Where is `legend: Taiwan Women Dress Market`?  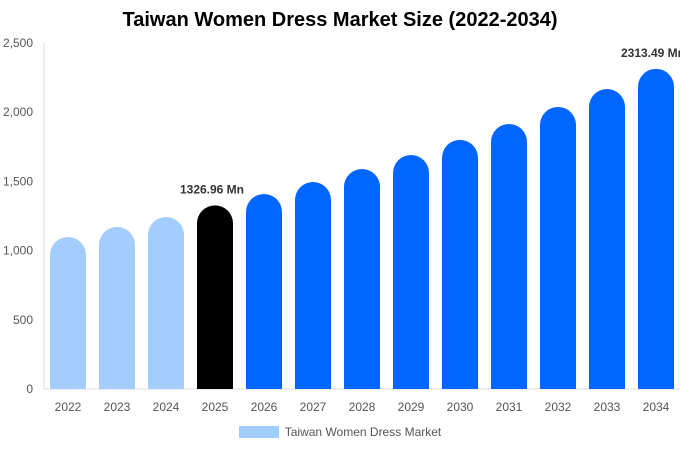
legend: Taiwan Women Dress Market is located at coordinates (340, 432).